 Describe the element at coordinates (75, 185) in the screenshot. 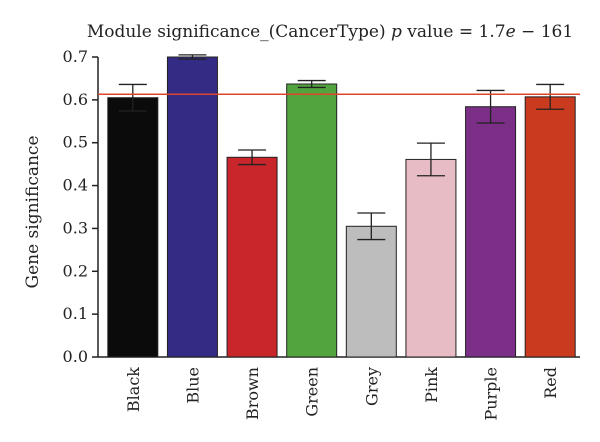

I see `y-tick-label: 0.4` at that location.